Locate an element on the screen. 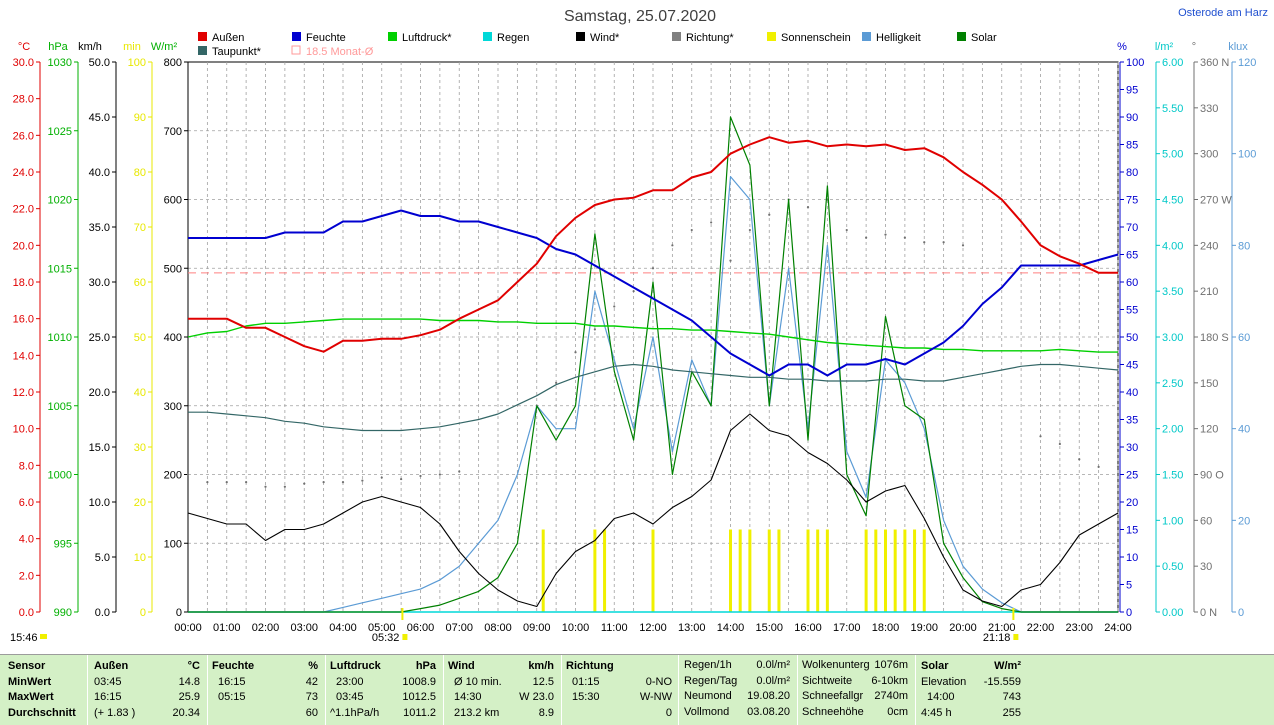 Image resolution: width=1274 pixels, height=725 pixels. wm2-axis-tick: 400 is located at coordinates (173, 338).